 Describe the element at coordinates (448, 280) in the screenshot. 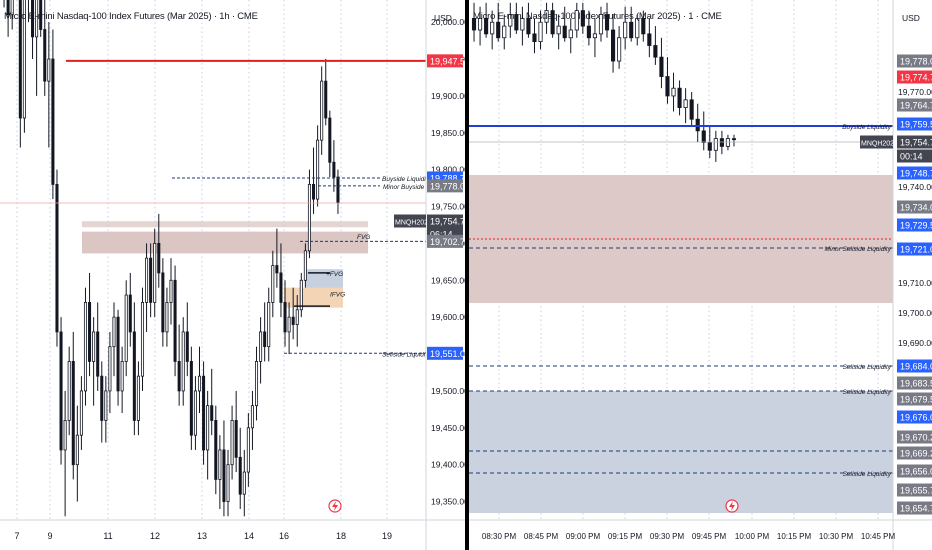

I see `y-tick-label: 19,650.00` at that location.